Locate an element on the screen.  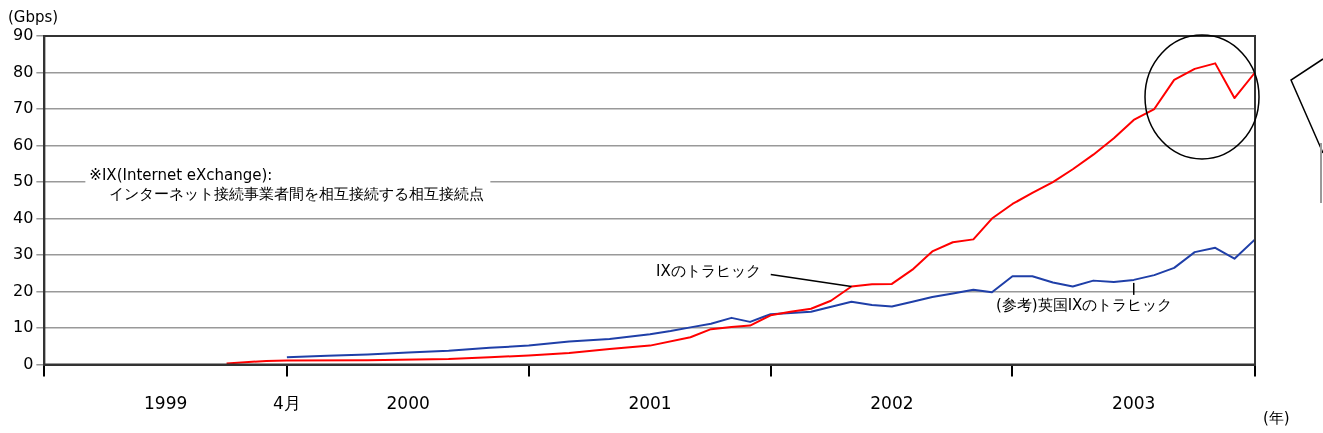
y-tick-label: 80 is located at coordinates (23, 71).